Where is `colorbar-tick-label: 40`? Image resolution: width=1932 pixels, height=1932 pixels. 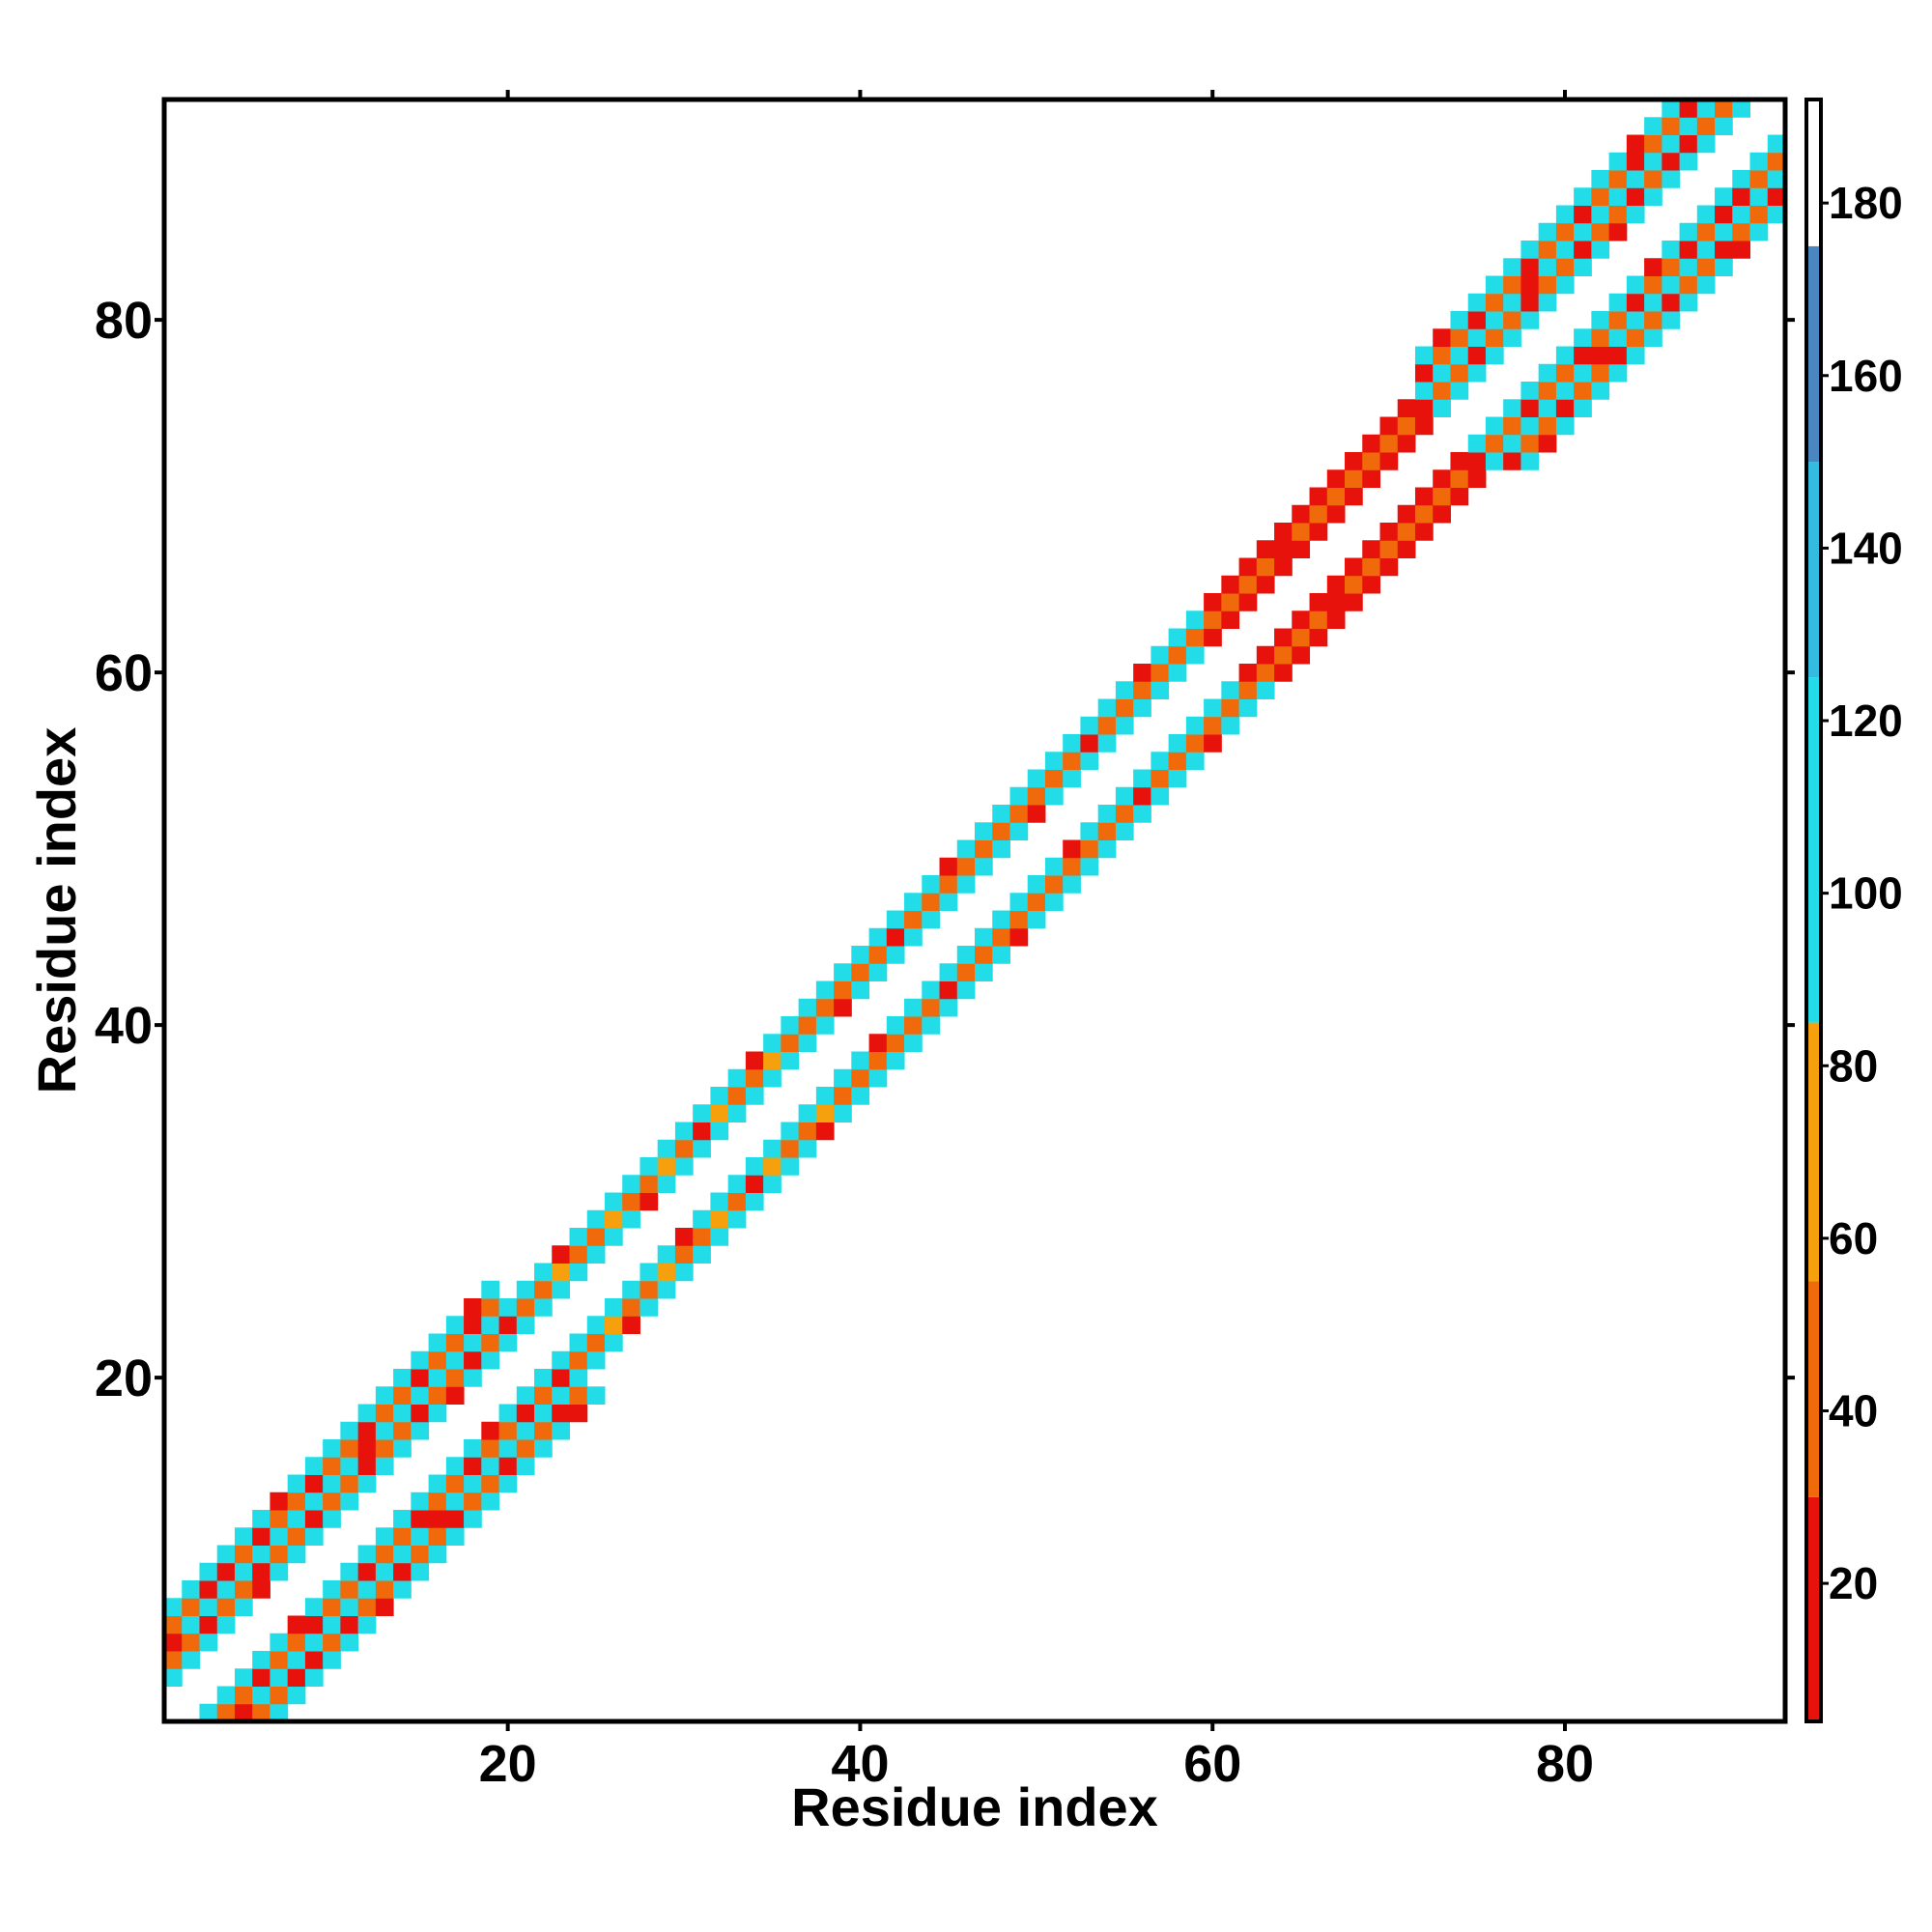
colorbar-tick-label: 40 is located at coordinates (1853, 1410).